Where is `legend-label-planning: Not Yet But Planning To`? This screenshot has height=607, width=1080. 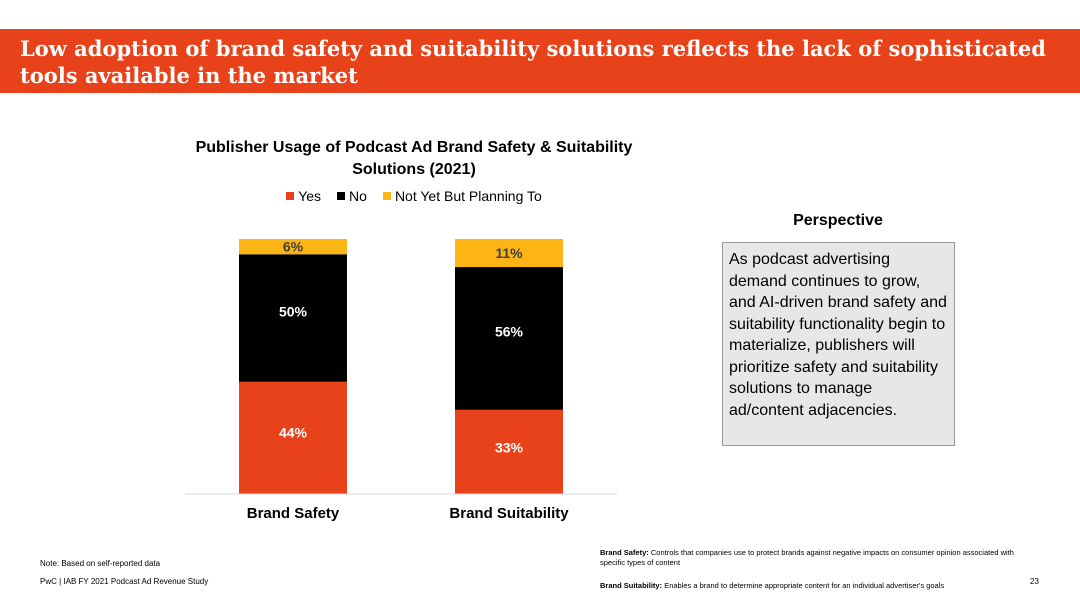
legend-label-planning: Not Yet But Planning To is located at coordinates (468, 196).